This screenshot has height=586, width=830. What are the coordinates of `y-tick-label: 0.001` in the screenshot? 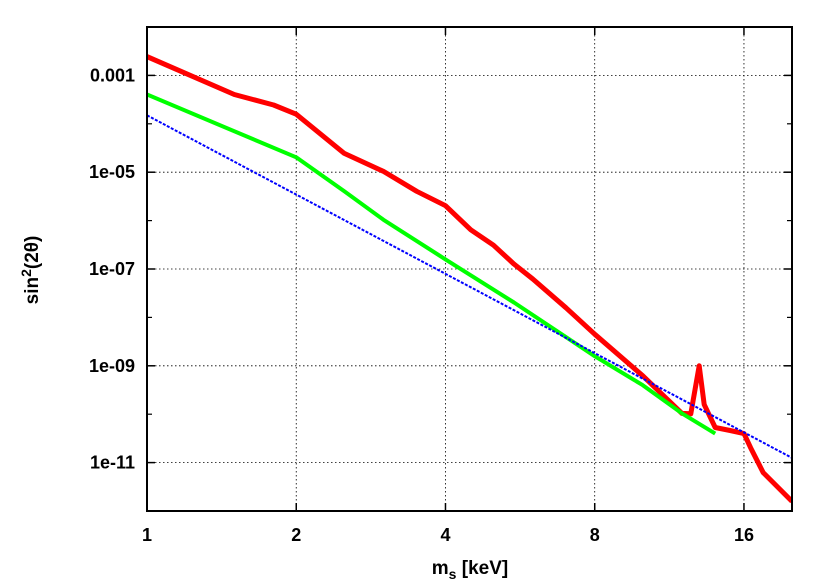 It's located at (112, 75).